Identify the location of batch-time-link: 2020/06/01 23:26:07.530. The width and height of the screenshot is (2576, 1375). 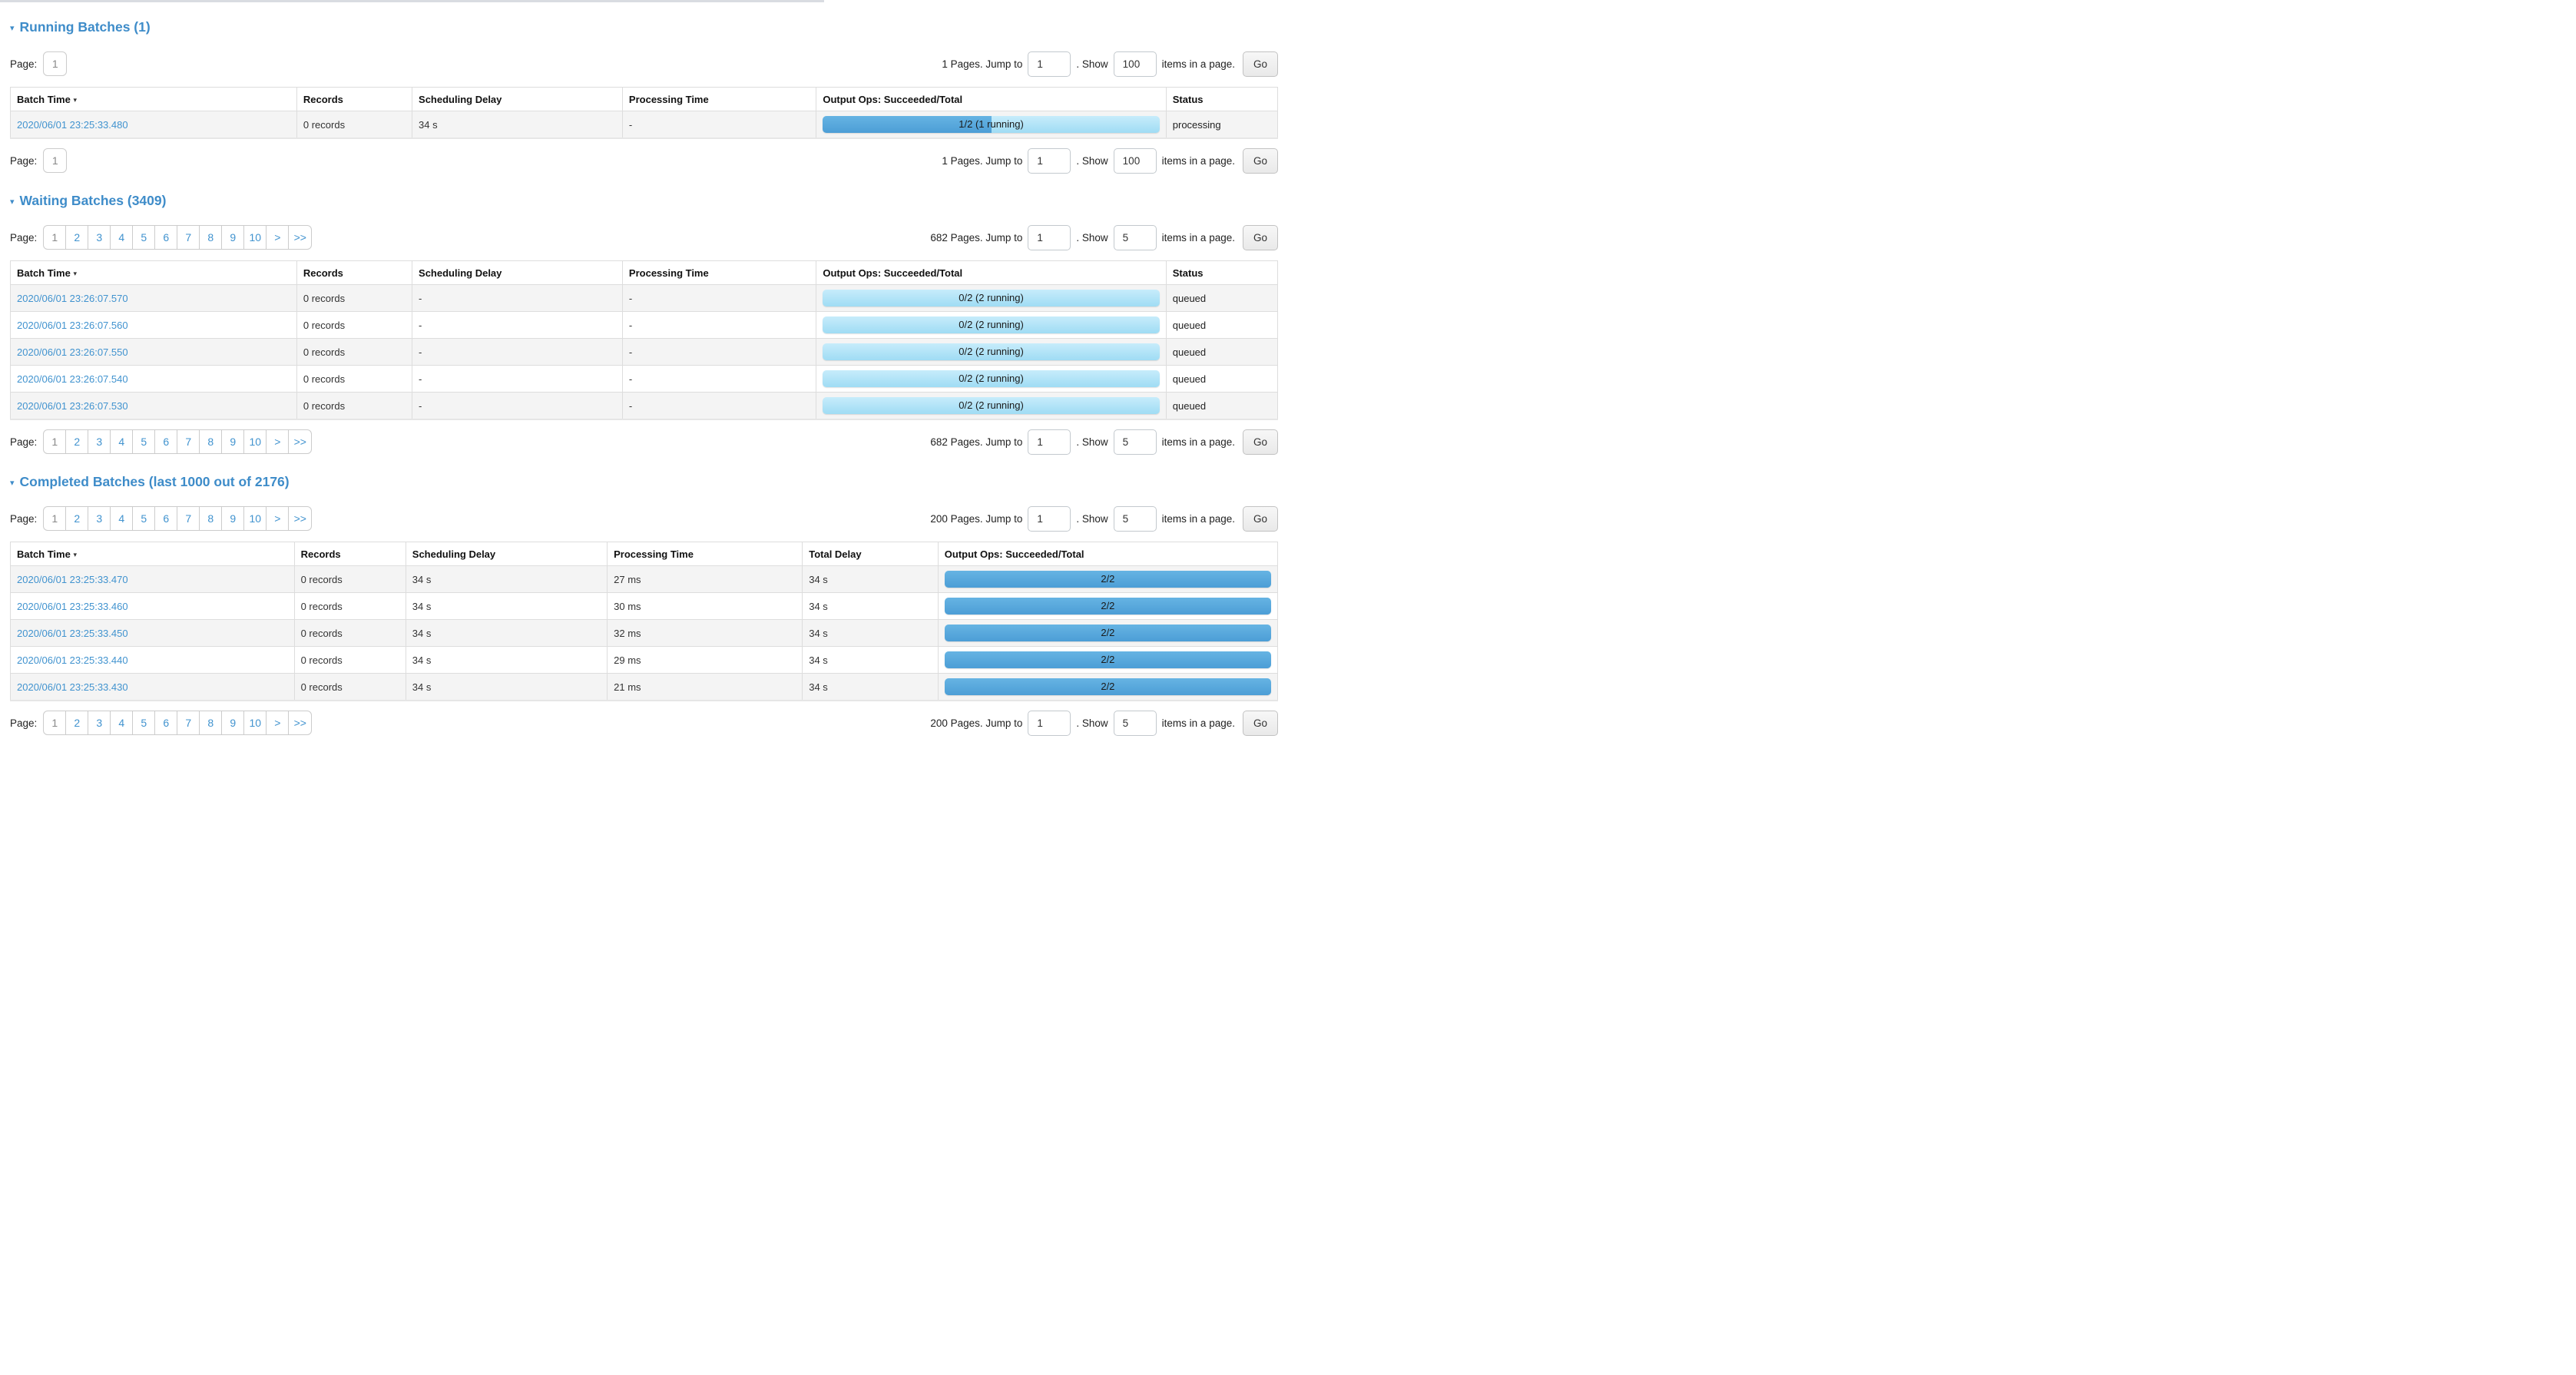
(72, 405).